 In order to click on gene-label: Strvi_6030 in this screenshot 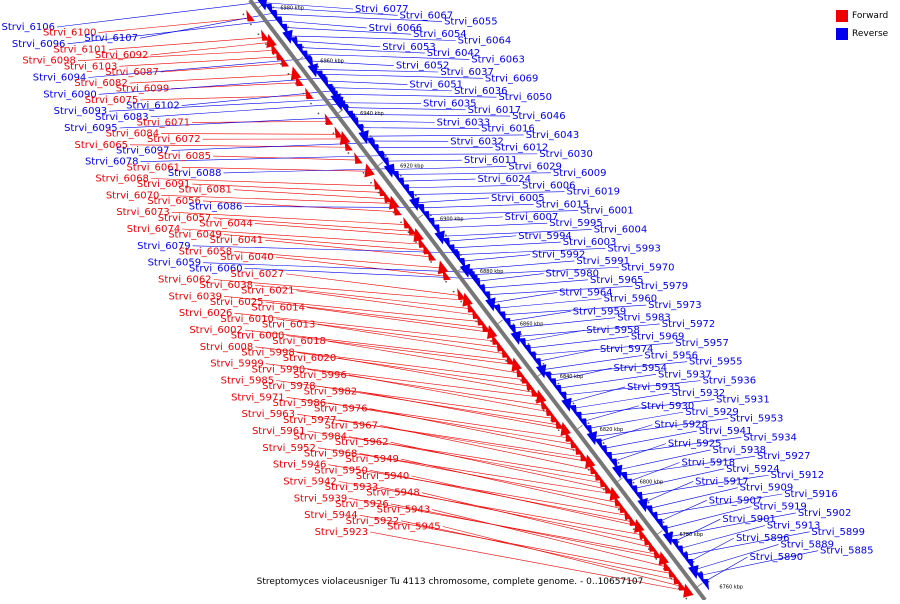, I will do `click(566, 154)`.